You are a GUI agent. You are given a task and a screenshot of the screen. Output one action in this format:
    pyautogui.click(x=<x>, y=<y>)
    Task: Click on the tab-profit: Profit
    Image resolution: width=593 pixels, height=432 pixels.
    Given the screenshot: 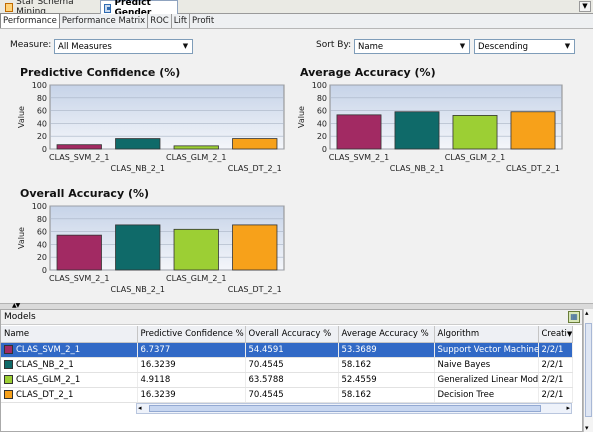 What is the action you would take?
    pyautogui.click(x=203, y=21)
    